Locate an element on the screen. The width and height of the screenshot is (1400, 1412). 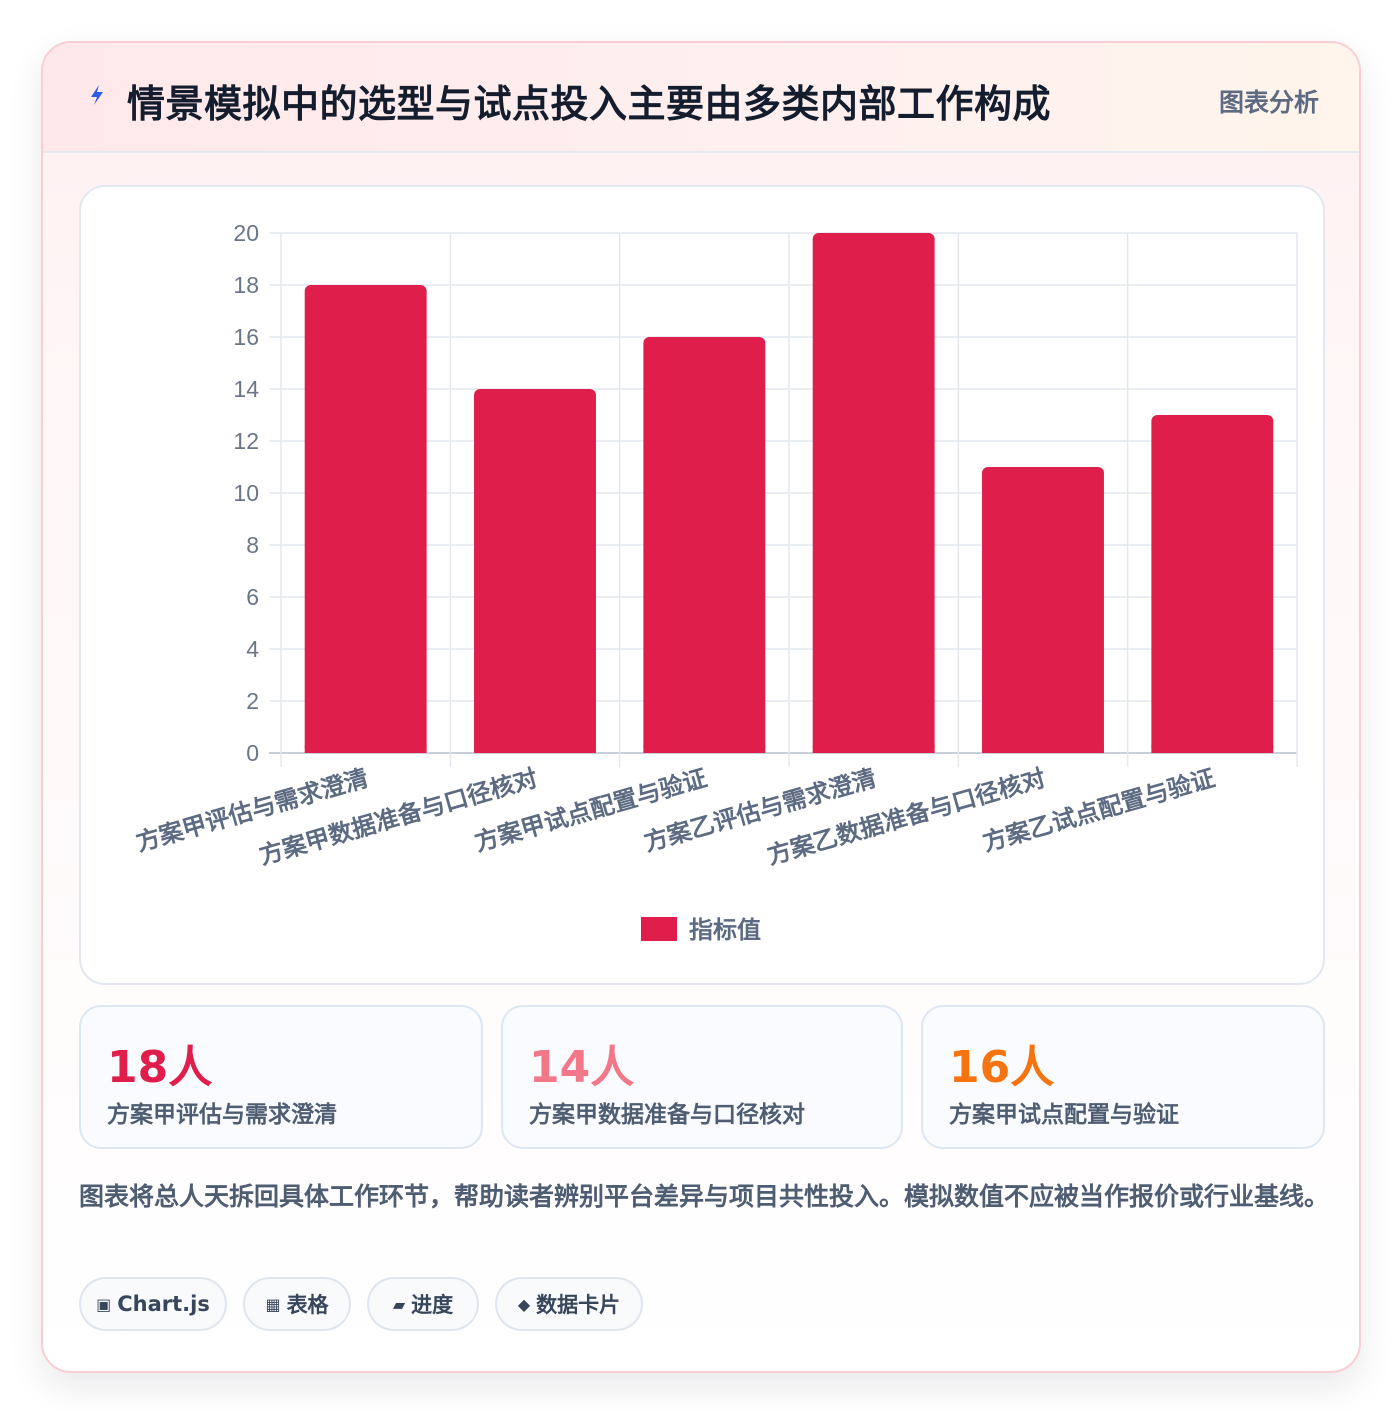
diamond-icon: ◆ is located at coordinates (524, 1304).